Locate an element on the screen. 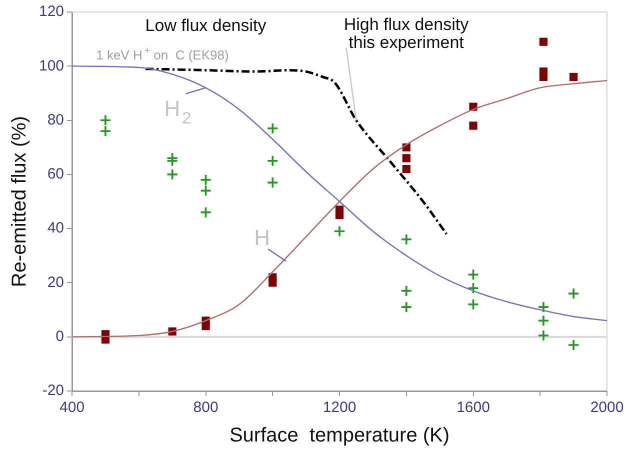 This screenshot has width=629, height=456. x-axis-title: Surface temperature (K) is located at coordinates (339, 435).